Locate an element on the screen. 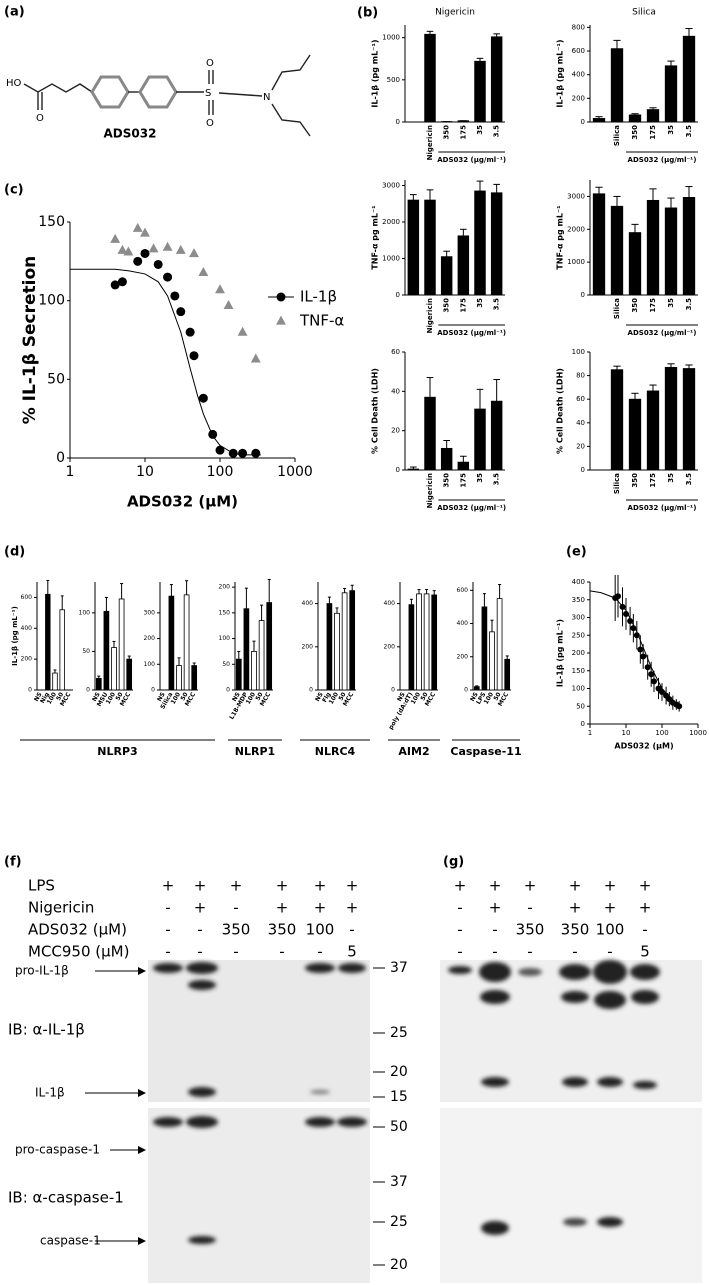 The height and width of the screenshot is (1285, 709). x-tick-label: Flg is located at coordinates (326, 697).